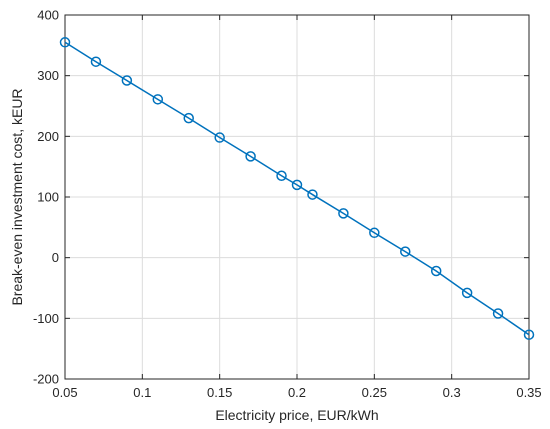  Describe the element at coordinates (48, 136) in the screenshot. I see `y-tick-label: 200` at that location.